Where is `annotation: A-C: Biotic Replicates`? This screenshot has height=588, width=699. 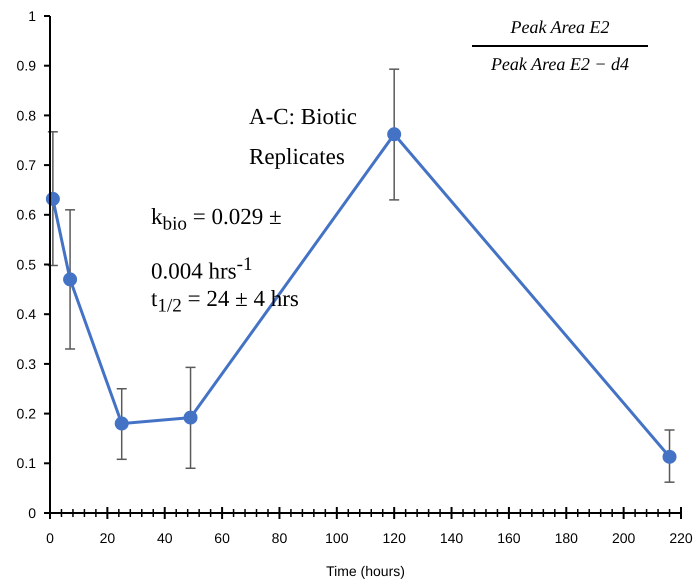 annotation: A-C: Biotic Replicates is located at coordinates (303, 137).